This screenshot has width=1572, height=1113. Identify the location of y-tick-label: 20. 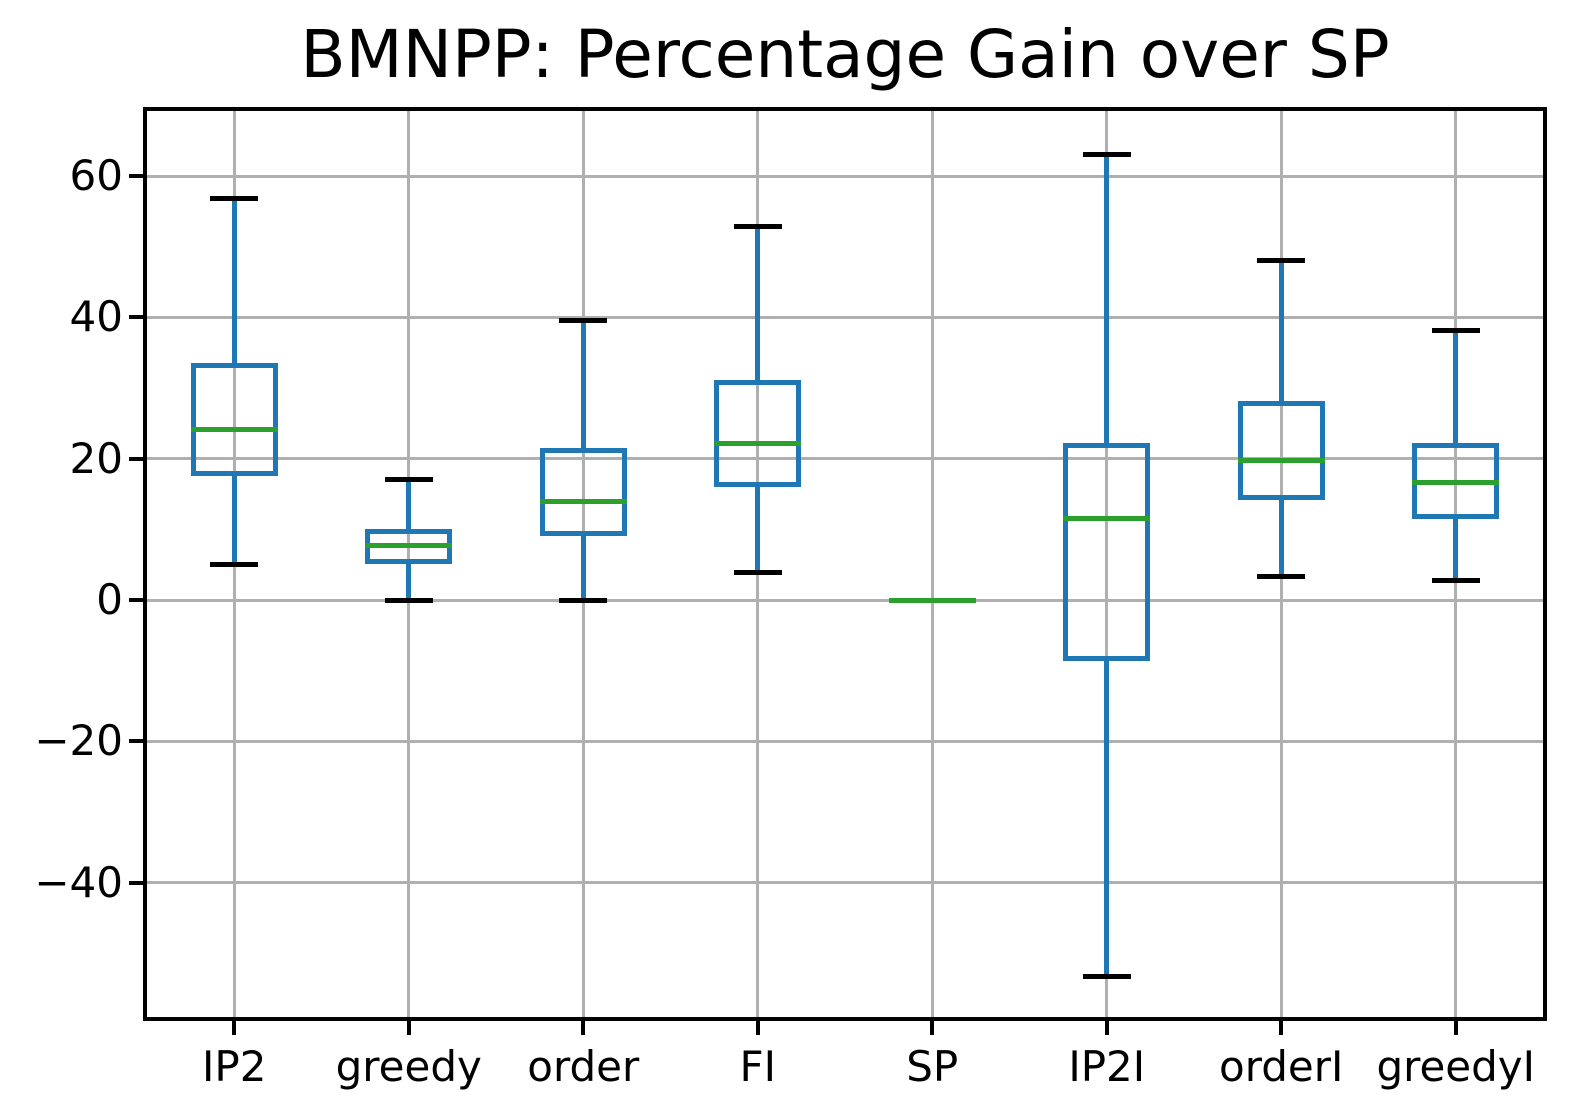
(96, 458).